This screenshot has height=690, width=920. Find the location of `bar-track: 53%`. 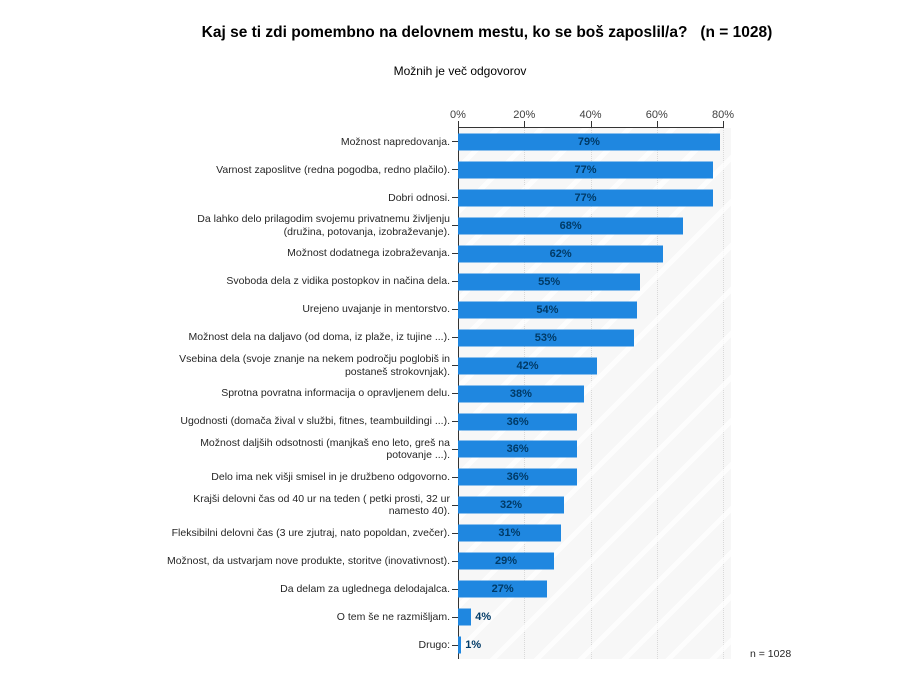

bar-track: 53% is located at coordinates (594, 338).